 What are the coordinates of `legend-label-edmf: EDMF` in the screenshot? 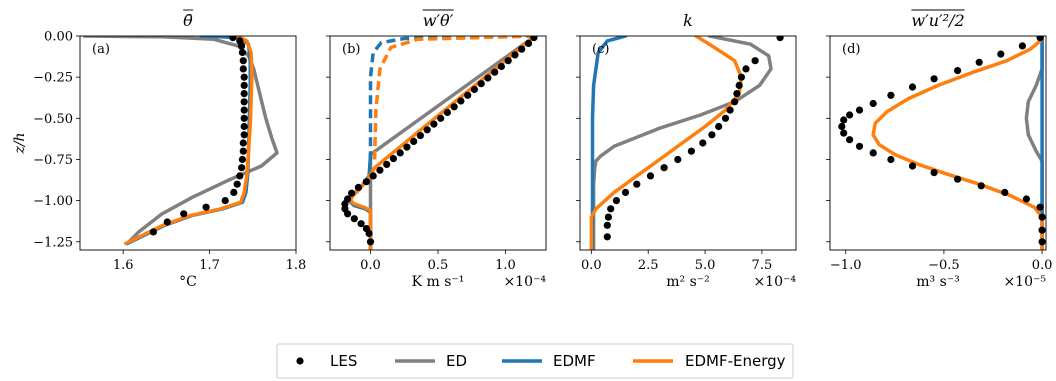 It's located at (574, 361).